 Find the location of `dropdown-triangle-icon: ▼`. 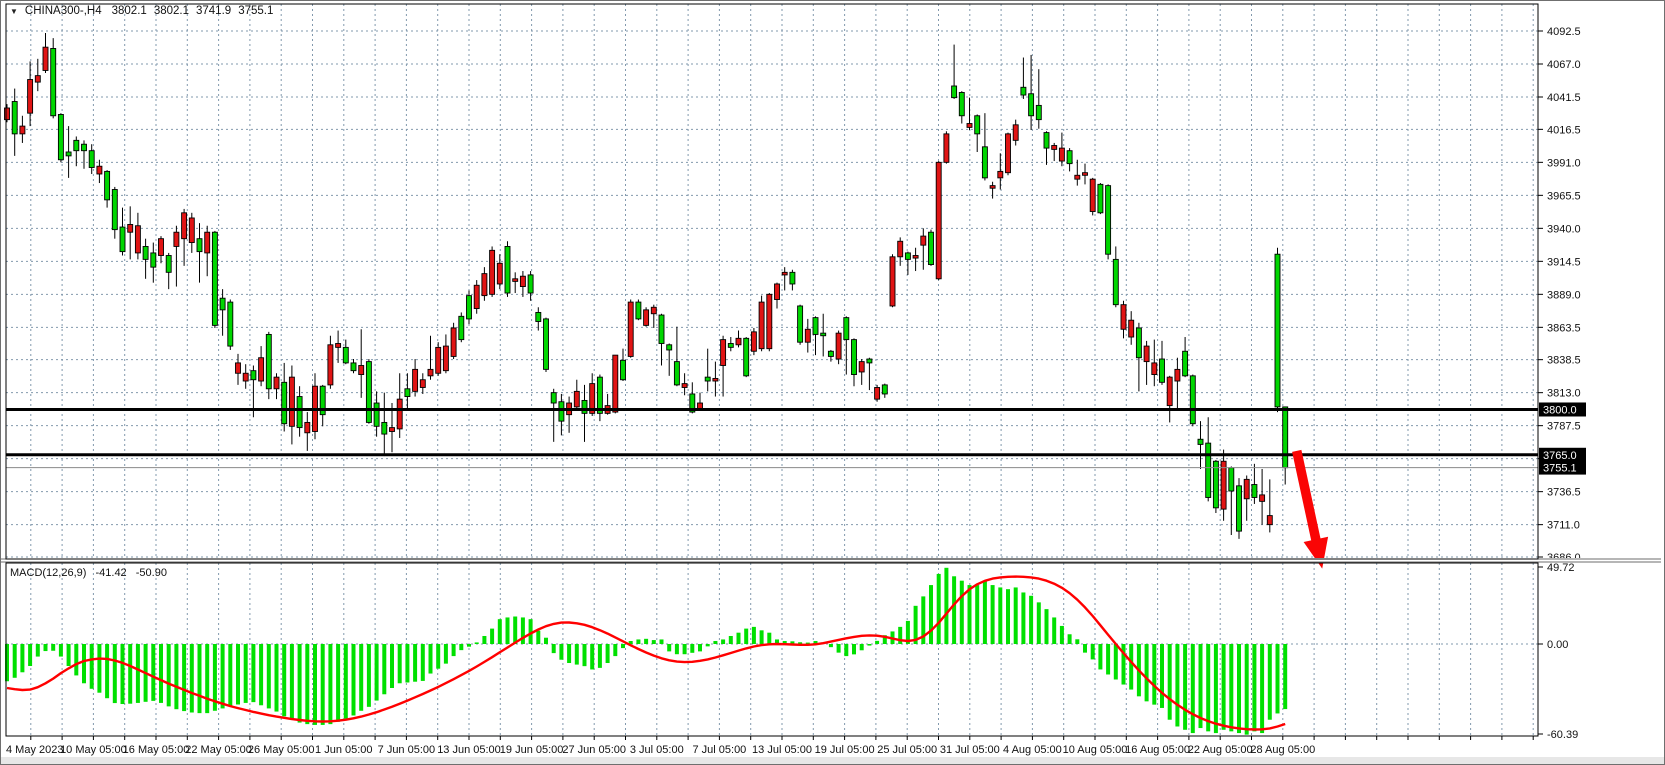

dropdown-triangle-icon: ▼ is located at coordinates (14, 11).